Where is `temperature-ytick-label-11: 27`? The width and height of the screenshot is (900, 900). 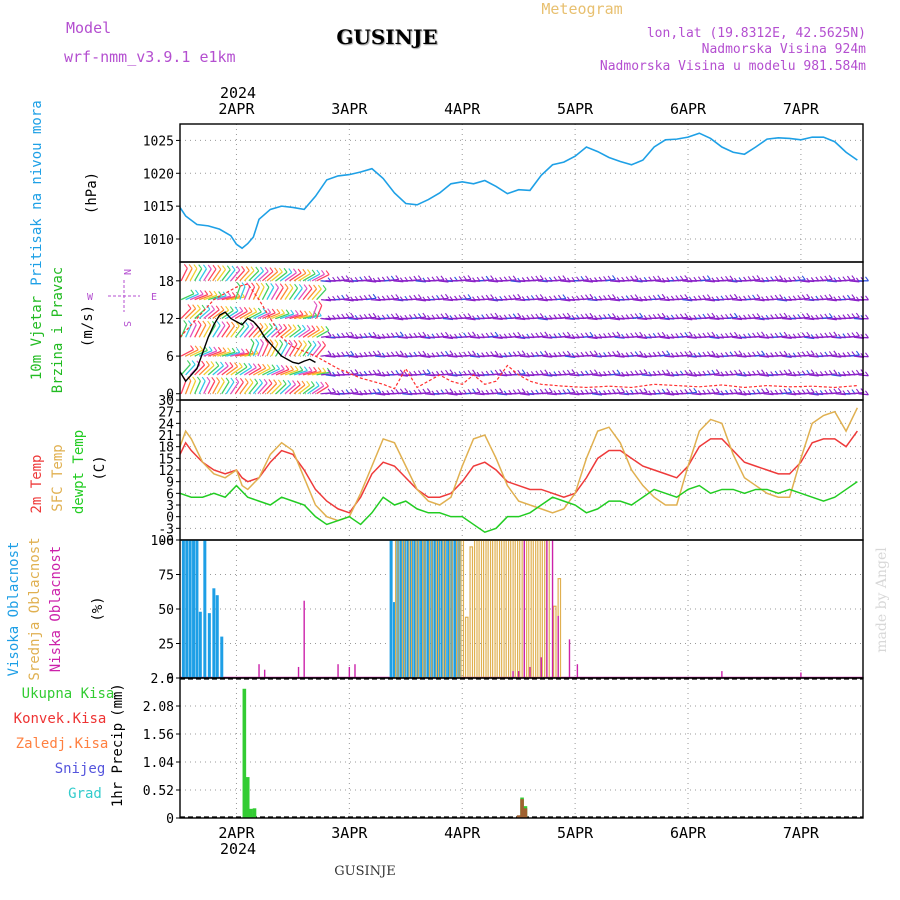
temperature-ytick-label-11: 27 is located at coordinates (166, 413).